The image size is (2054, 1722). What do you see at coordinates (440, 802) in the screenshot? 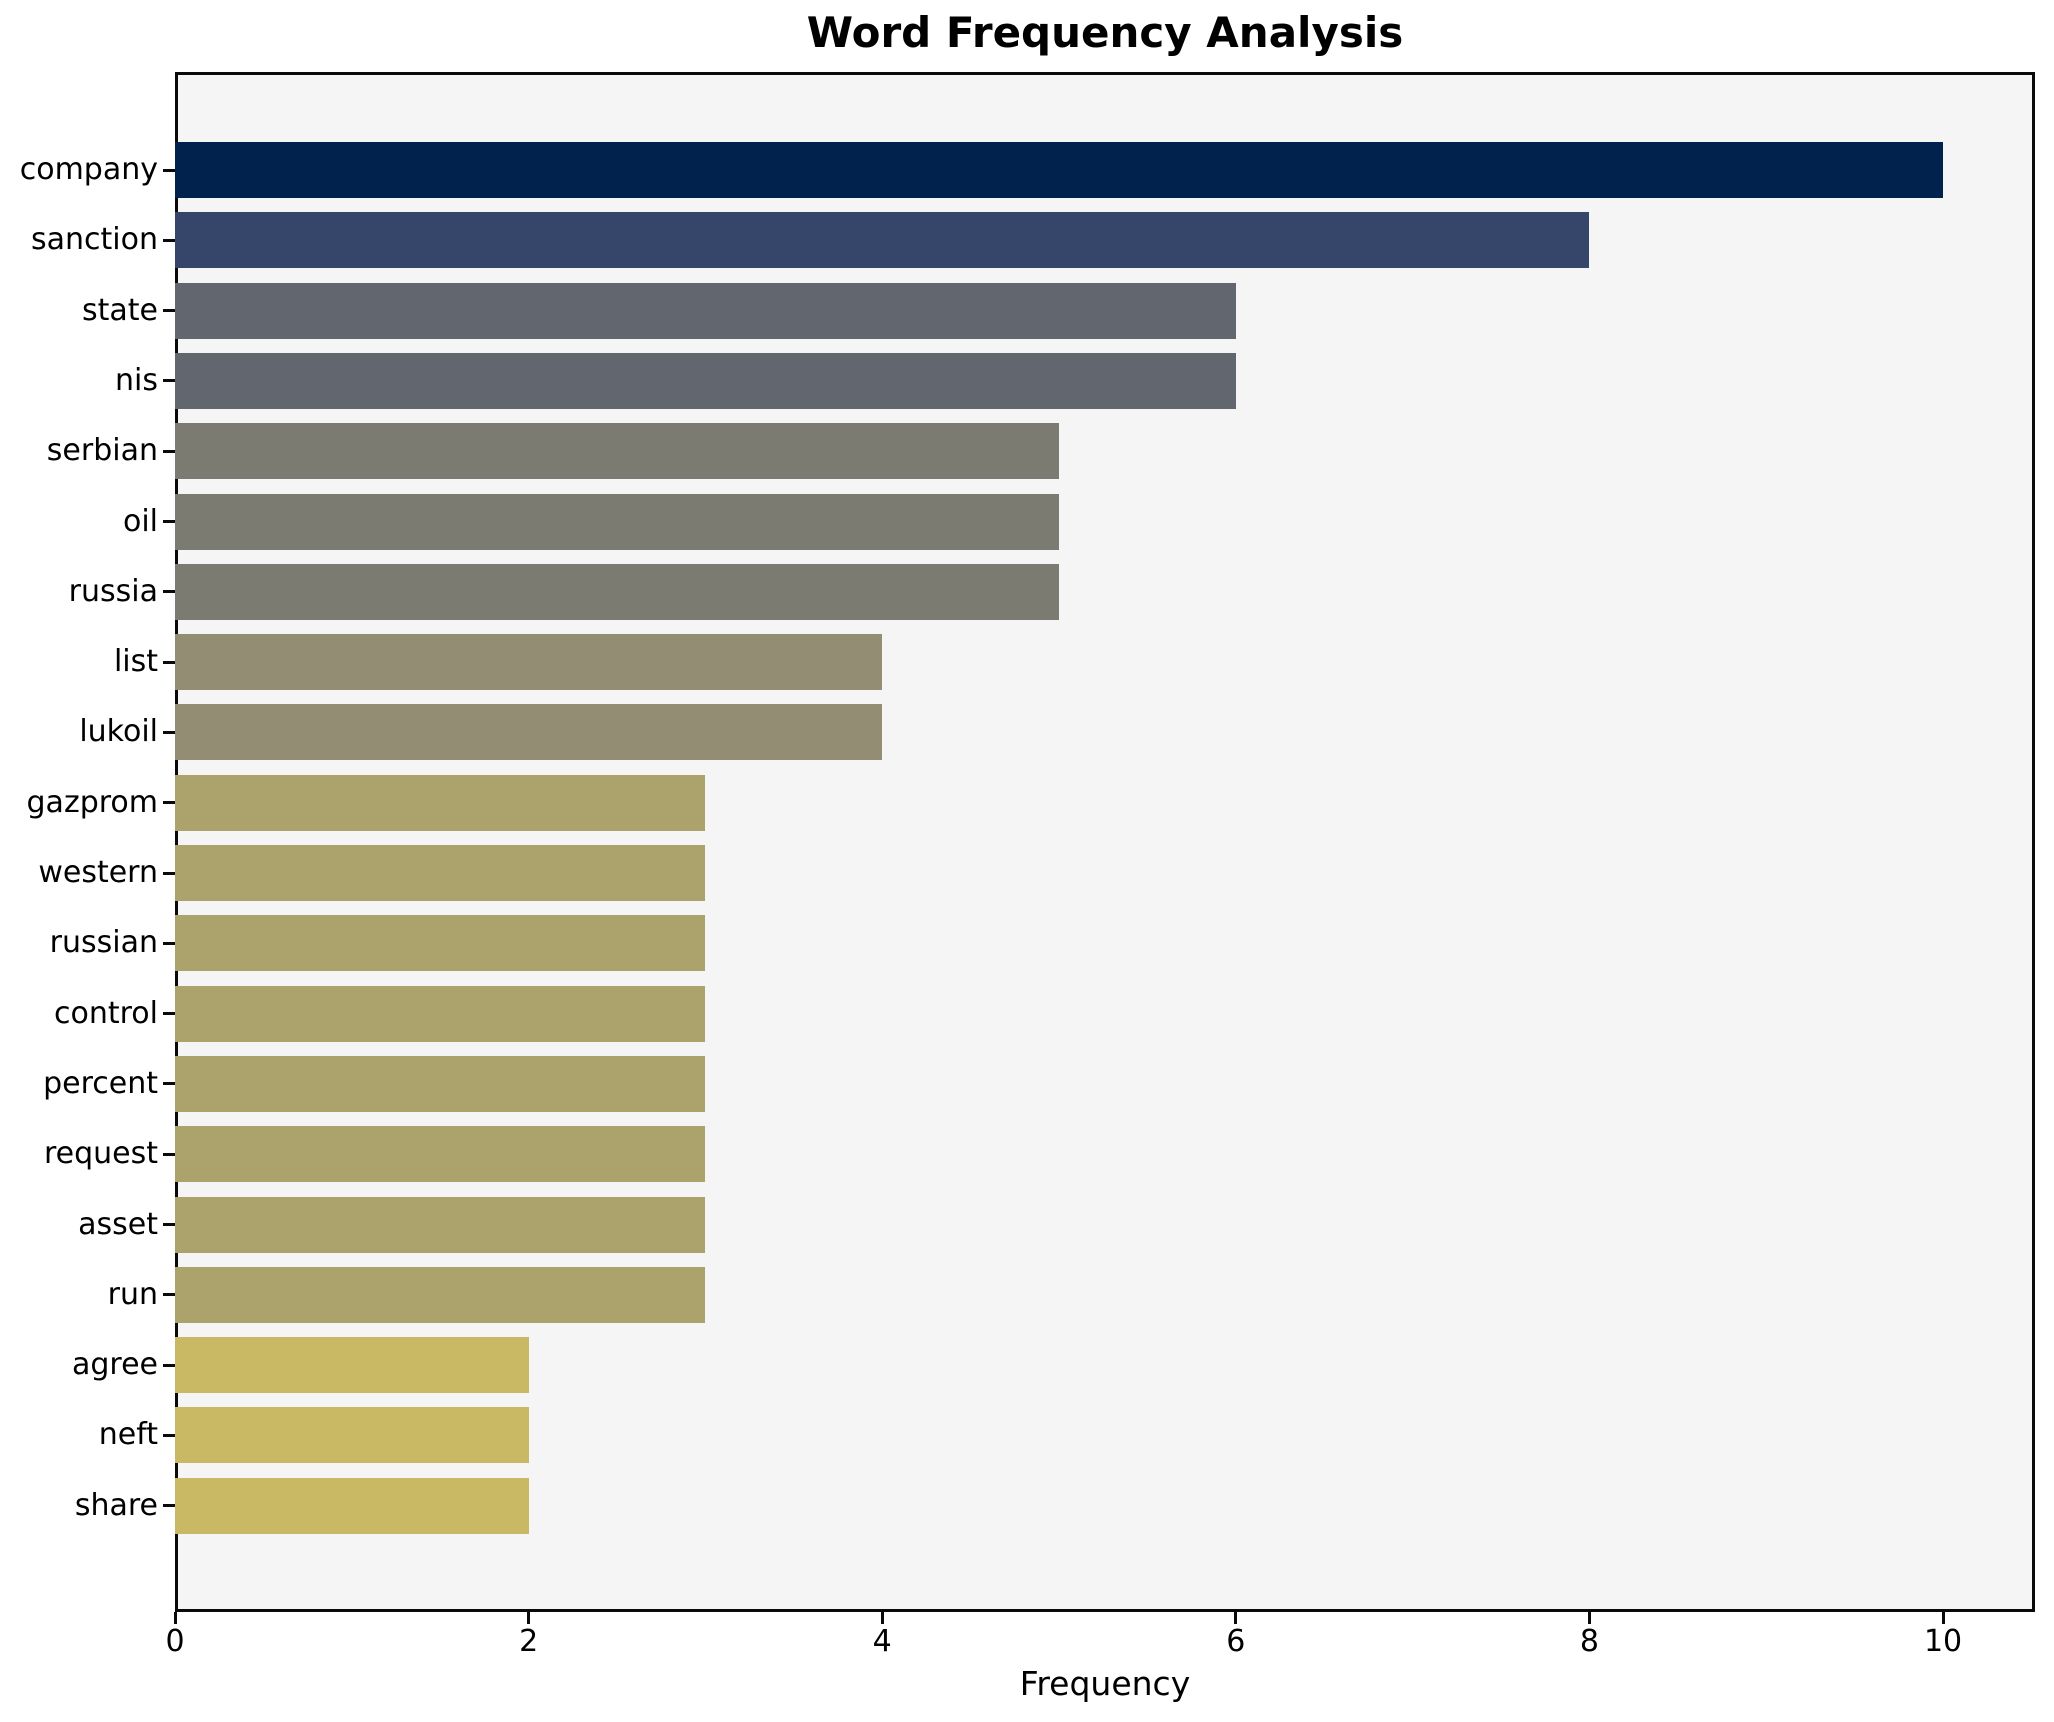
I see `bar-gazprom` at bounding box center [440, 802].